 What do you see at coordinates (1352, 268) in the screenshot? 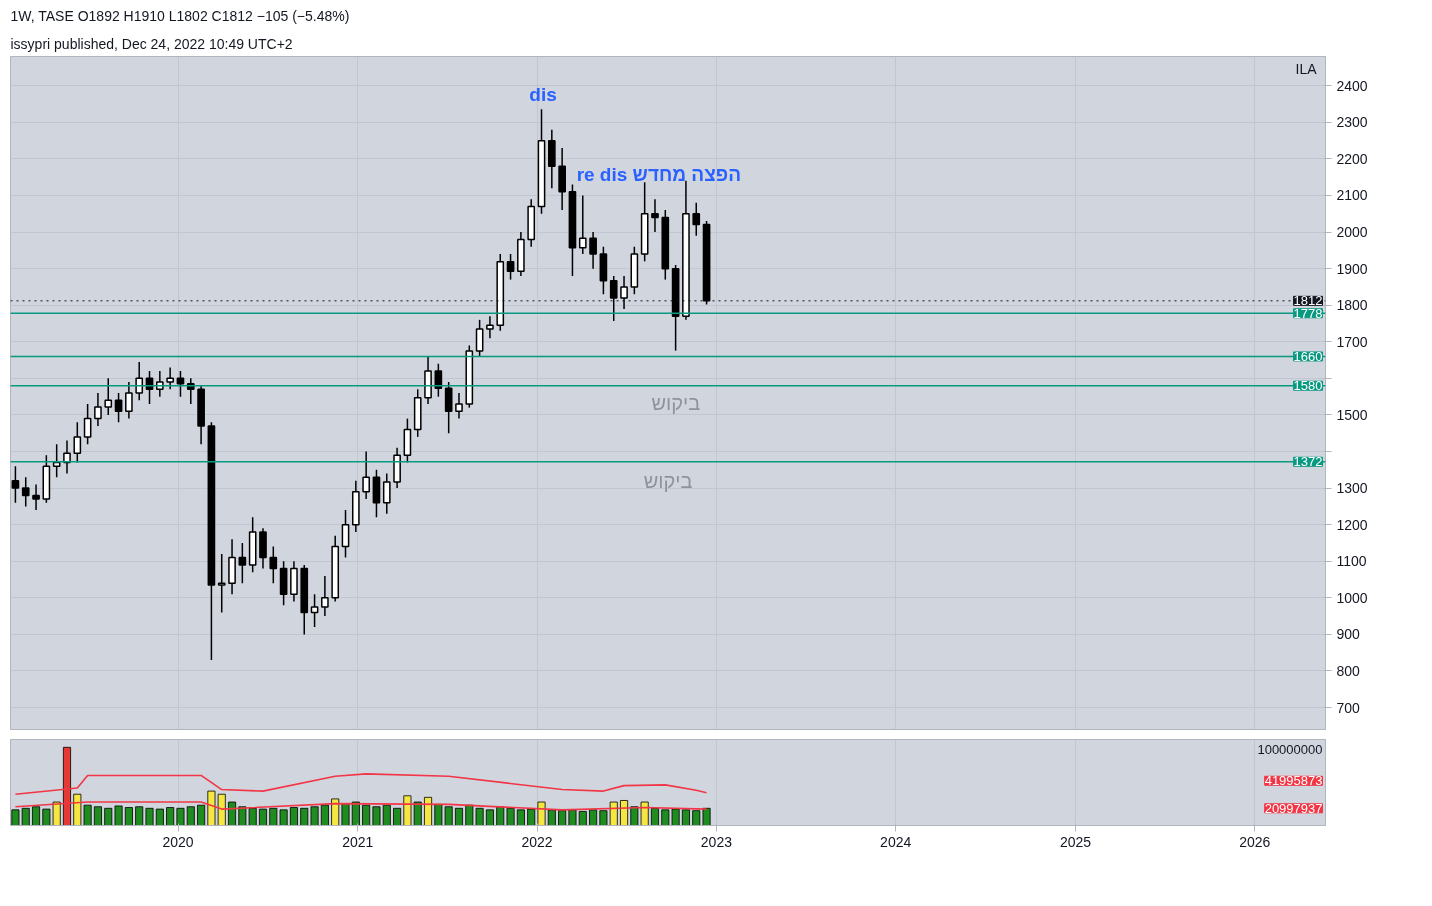
I see `y-tick-label: 1900` at bounding box center [1352, 268].